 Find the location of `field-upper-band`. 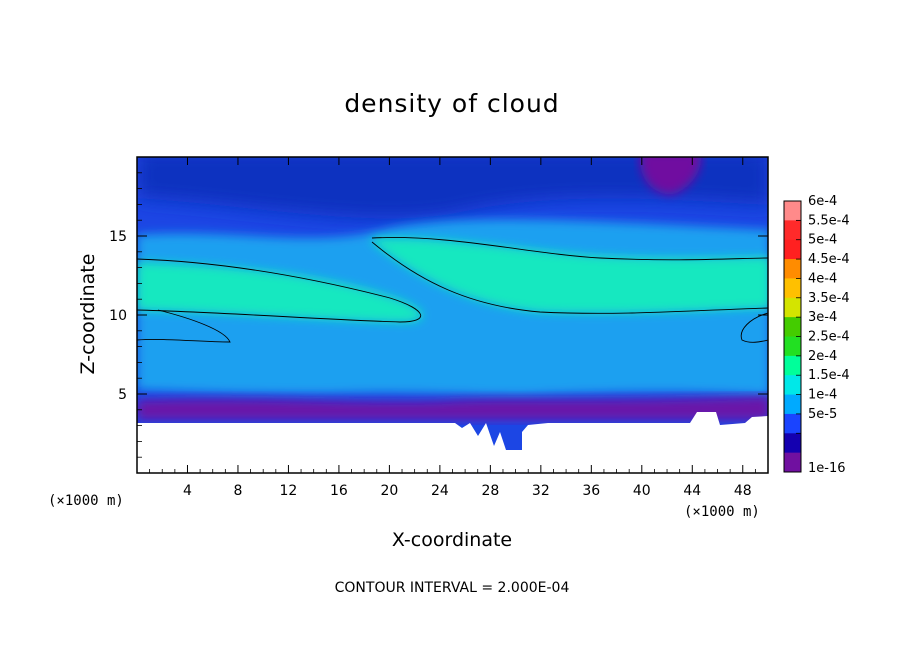

field-upper-band is located at coordinates (452, 188).